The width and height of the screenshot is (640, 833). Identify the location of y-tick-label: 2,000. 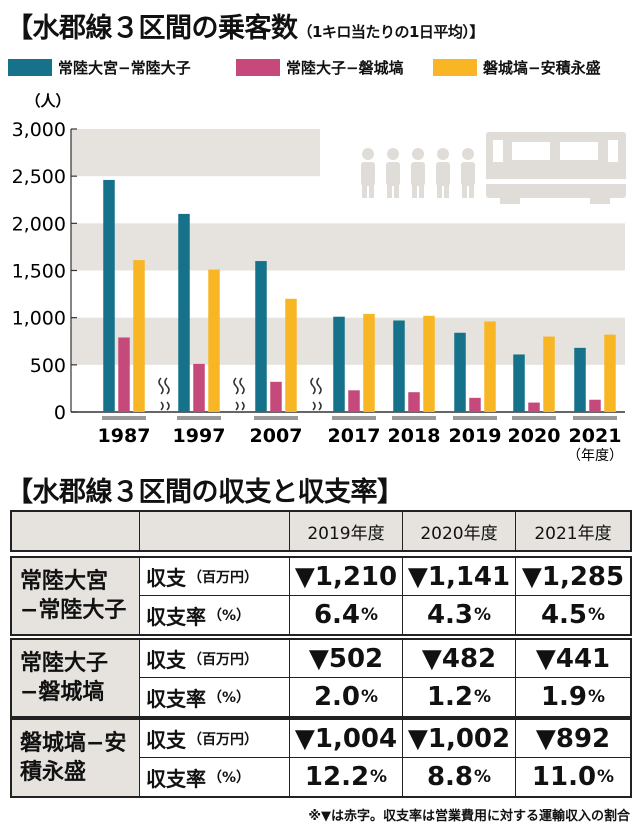
(39, 224).